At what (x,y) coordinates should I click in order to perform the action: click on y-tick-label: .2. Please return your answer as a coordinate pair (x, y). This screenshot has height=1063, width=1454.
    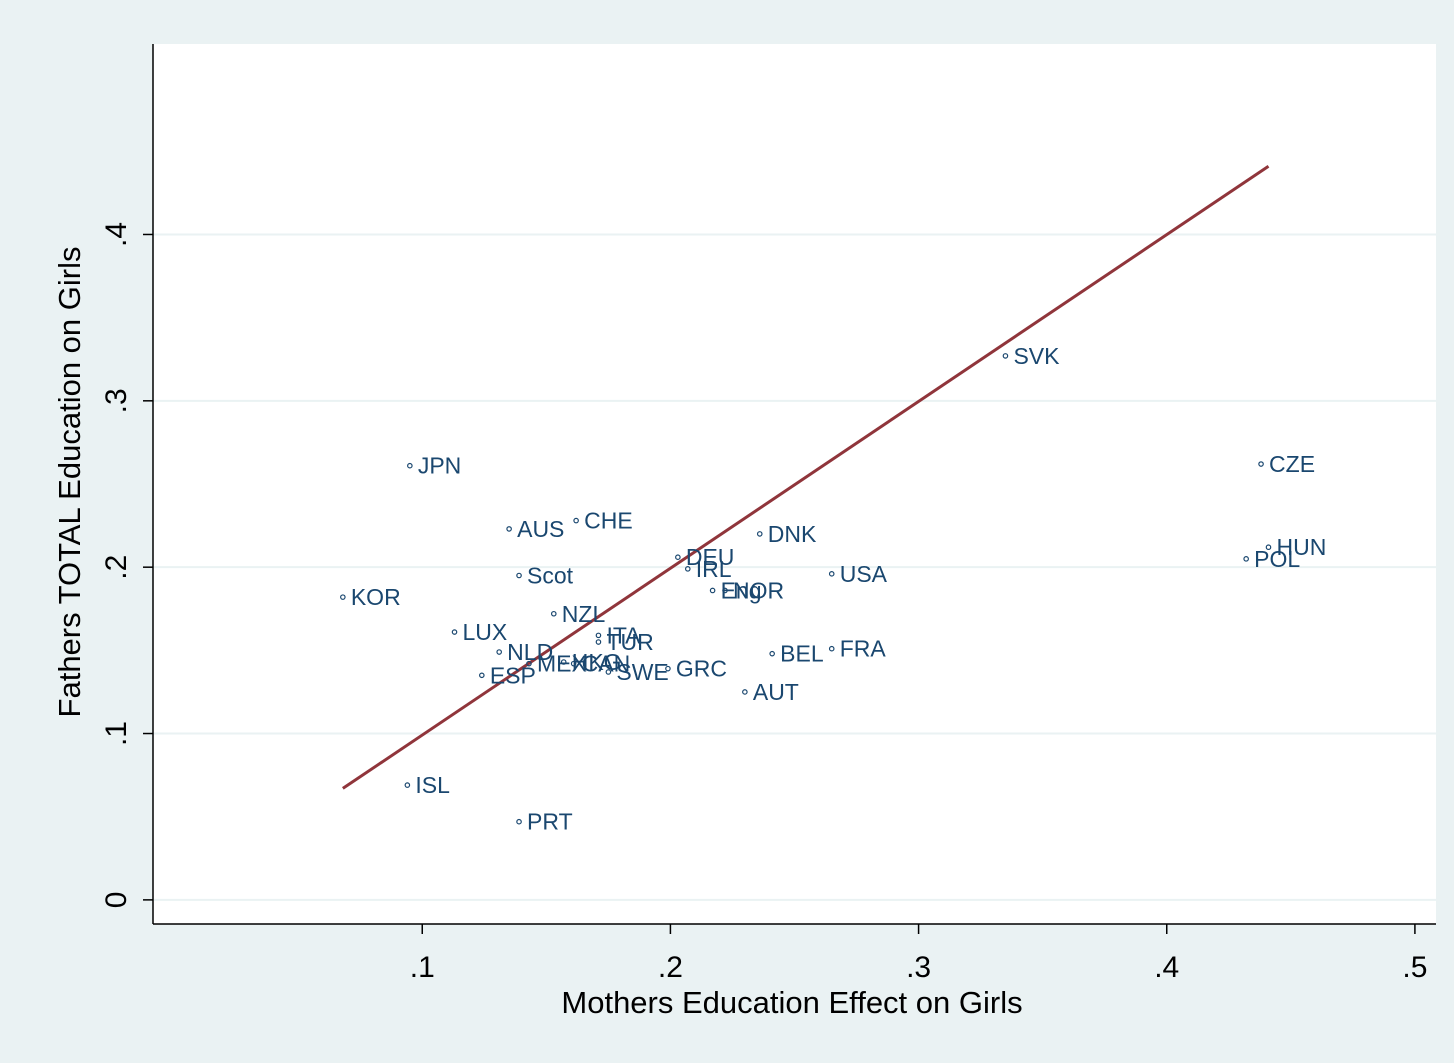
    Looking at the image, I should click on (116, 567).